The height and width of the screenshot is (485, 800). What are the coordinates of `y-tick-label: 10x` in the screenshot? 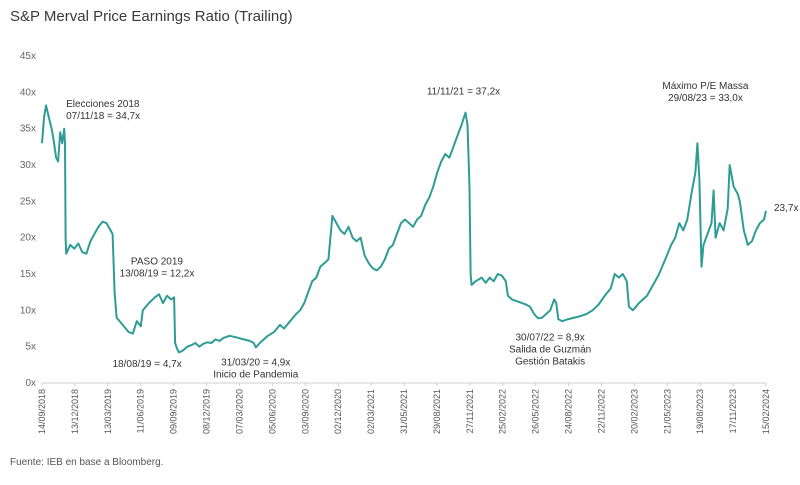 It's located at (28, 310).